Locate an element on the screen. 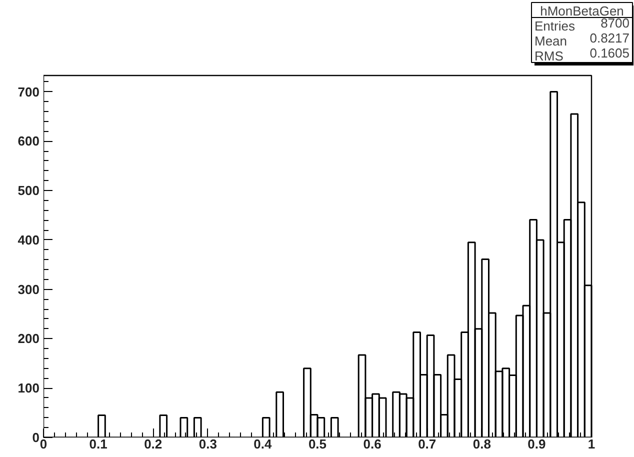 The image size is (634, 457). chart-title: hMonBetaGen is located at coordinates (582, 11).